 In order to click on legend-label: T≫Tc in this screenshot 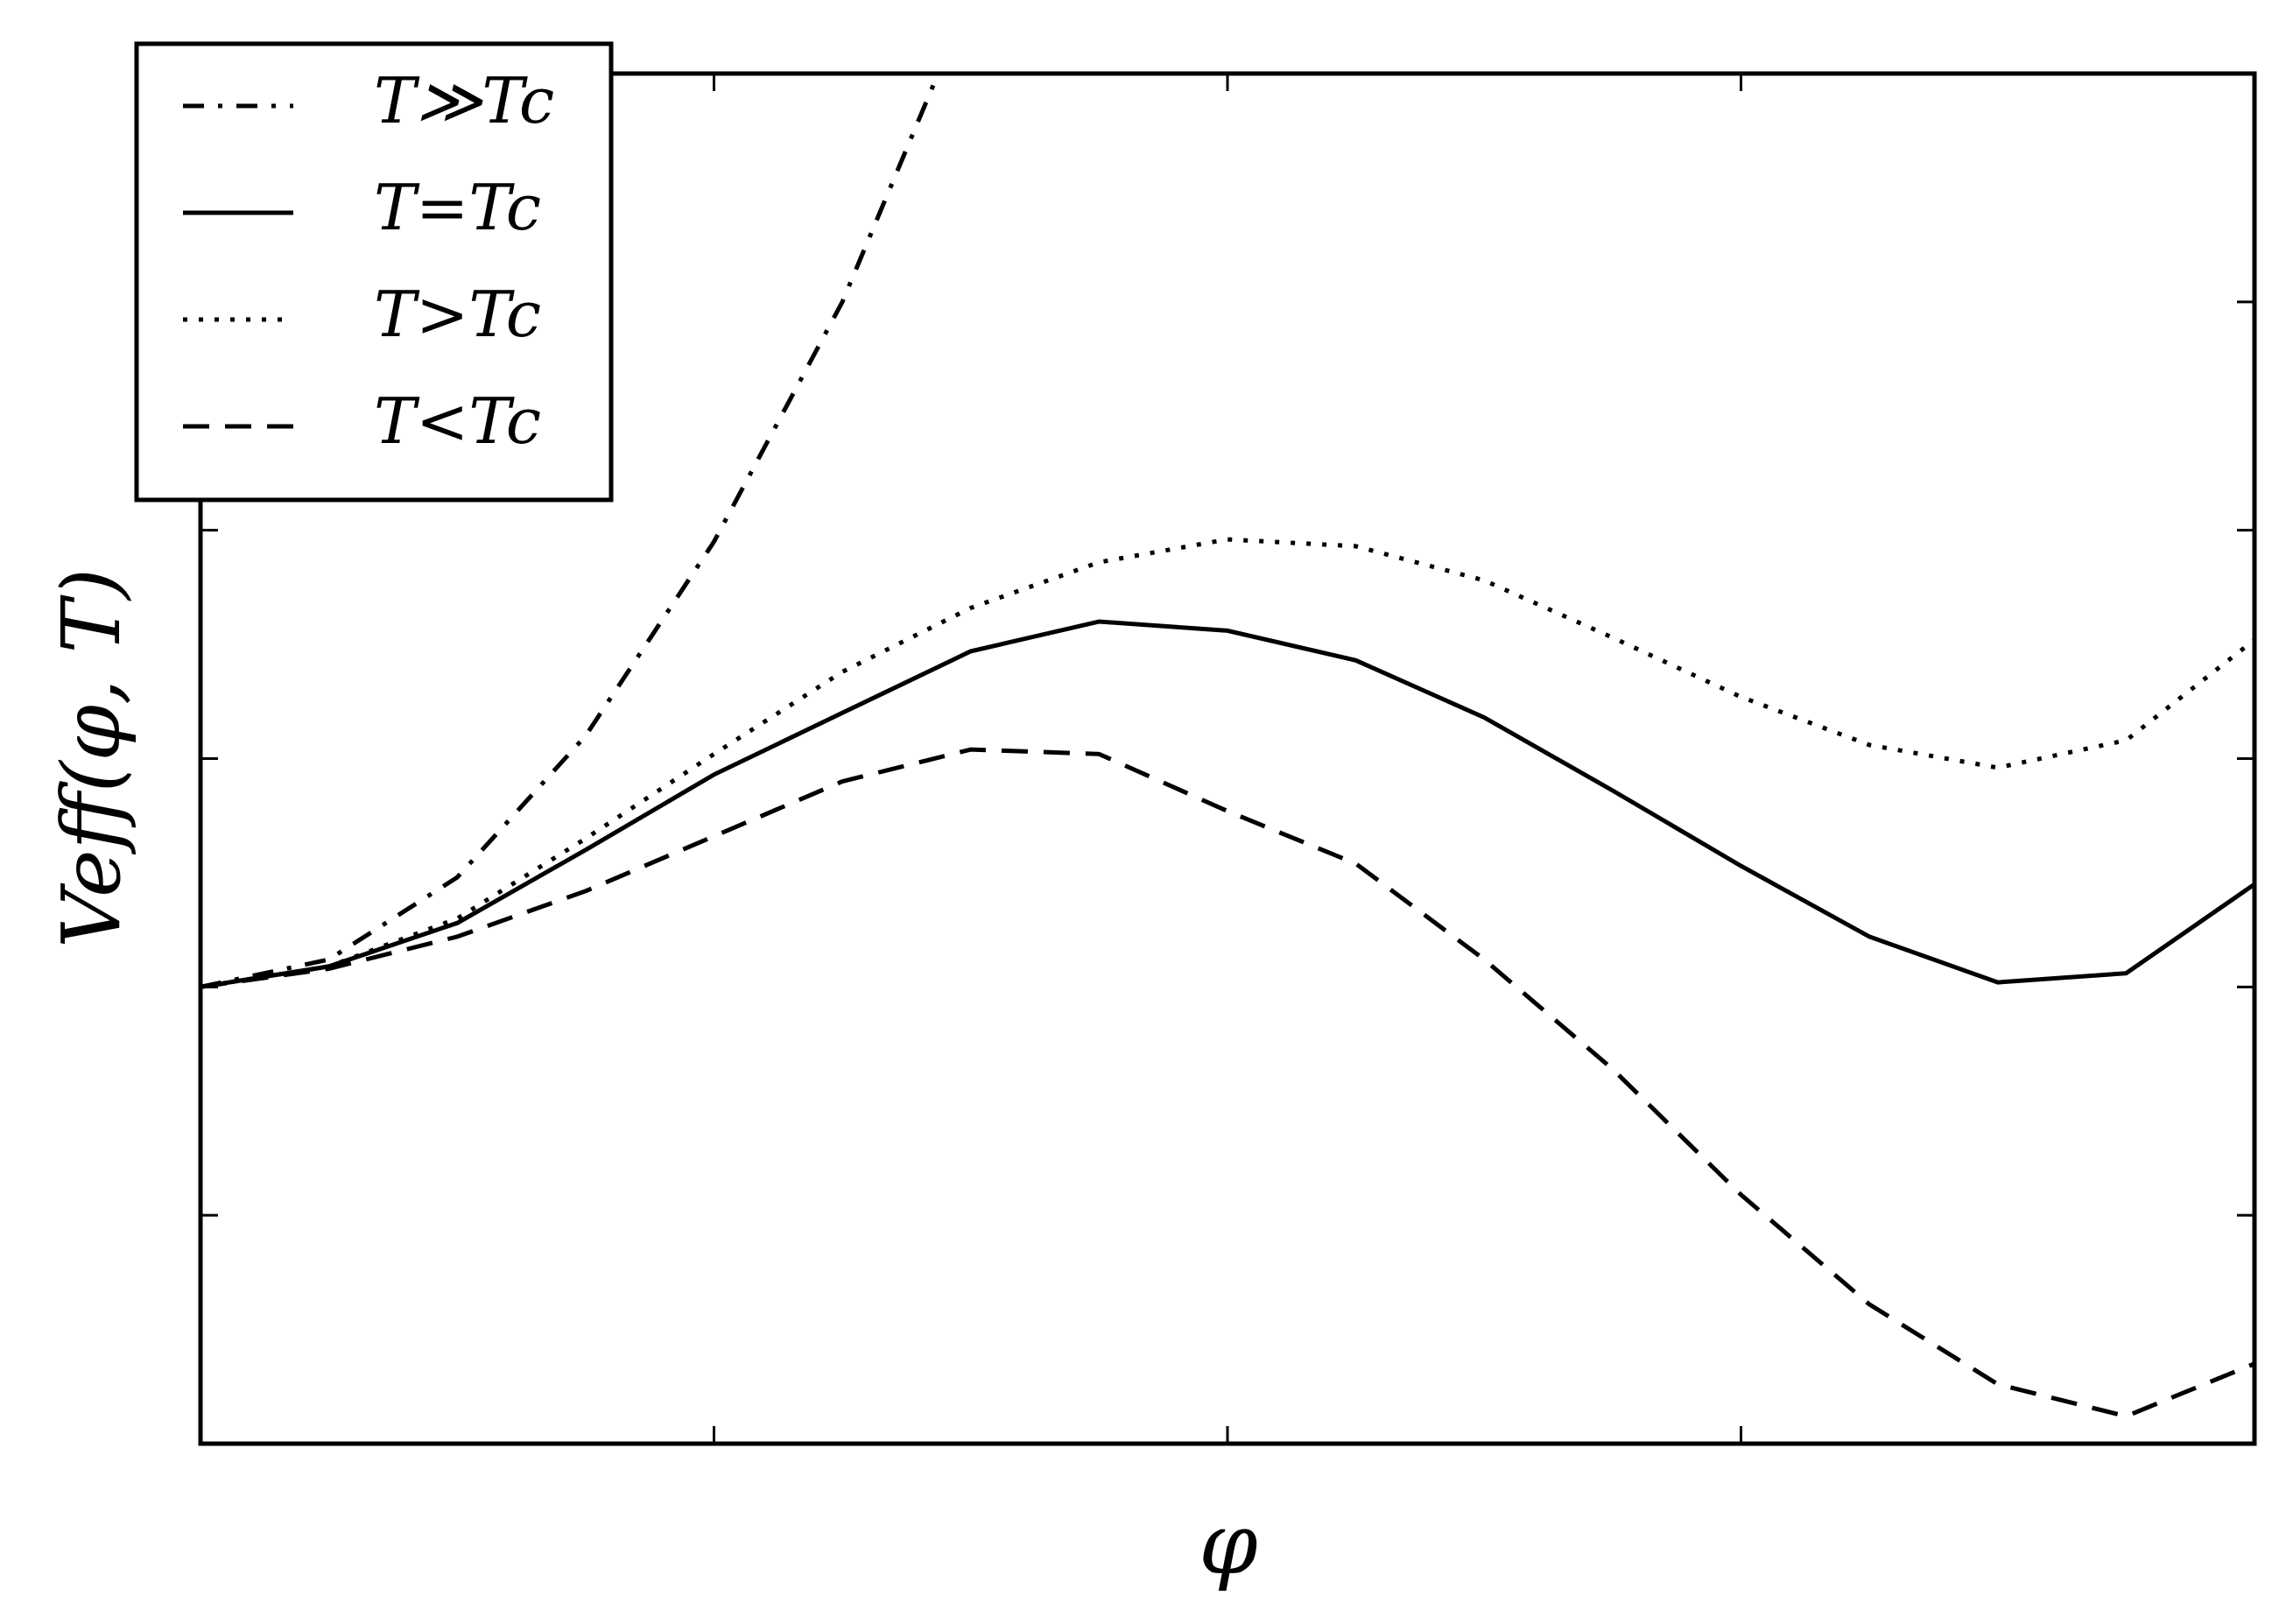, I will do `click(464, 100)`.